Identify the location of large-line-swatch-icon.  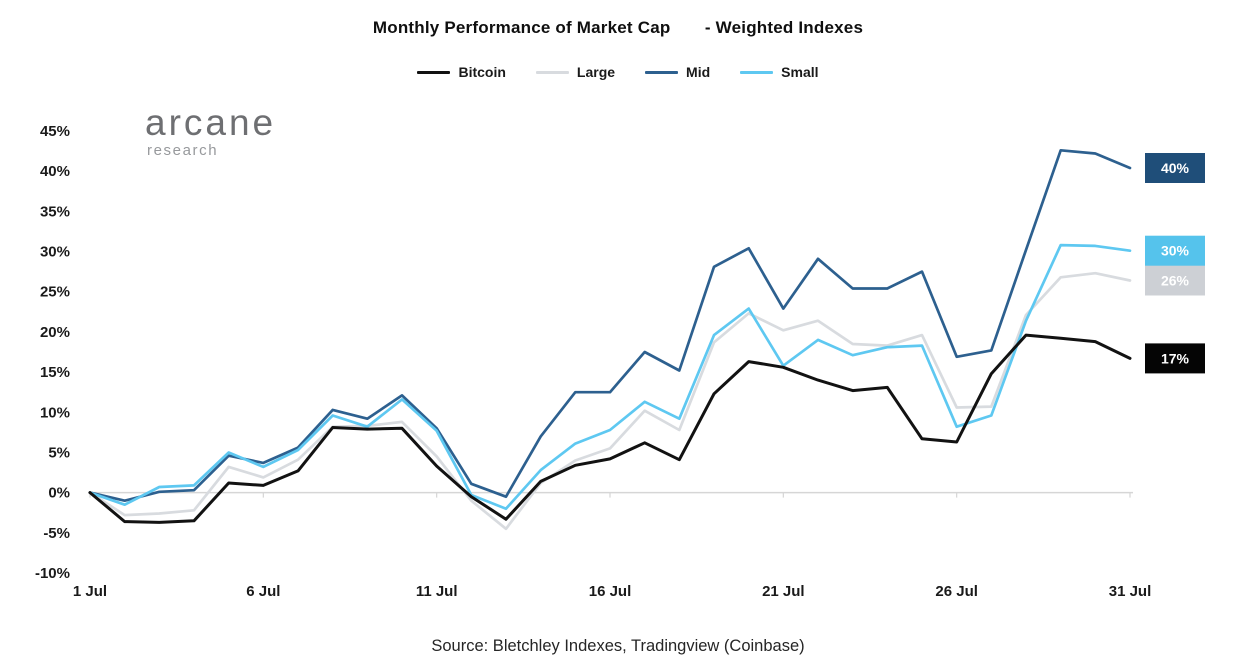
(552, 72).